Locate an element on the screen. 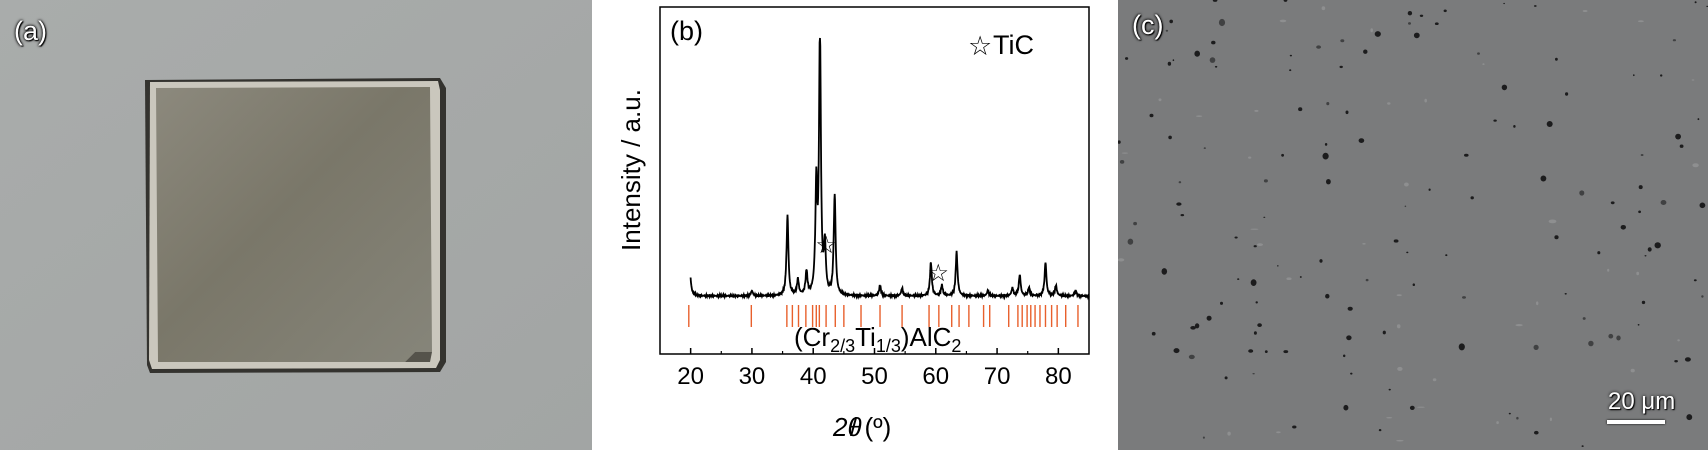  panel-a-label: (a) is located at coordinates (30, 31).